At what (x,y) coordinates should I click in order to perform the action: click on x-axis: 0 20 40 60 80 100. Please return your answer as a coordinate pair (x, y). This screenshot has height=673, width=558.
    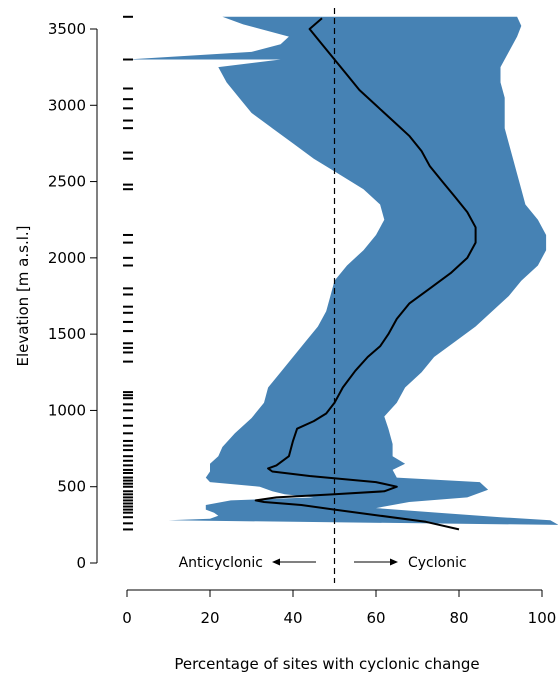
    Looking at the image, I should click on (339, 608).